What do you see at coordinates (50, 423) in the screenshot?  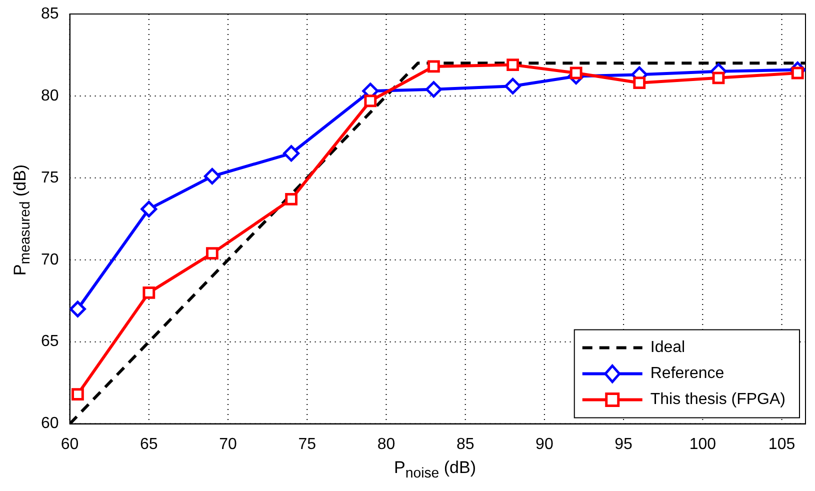 I see `y-tick-label: 60` at bounding box center [50, 423].